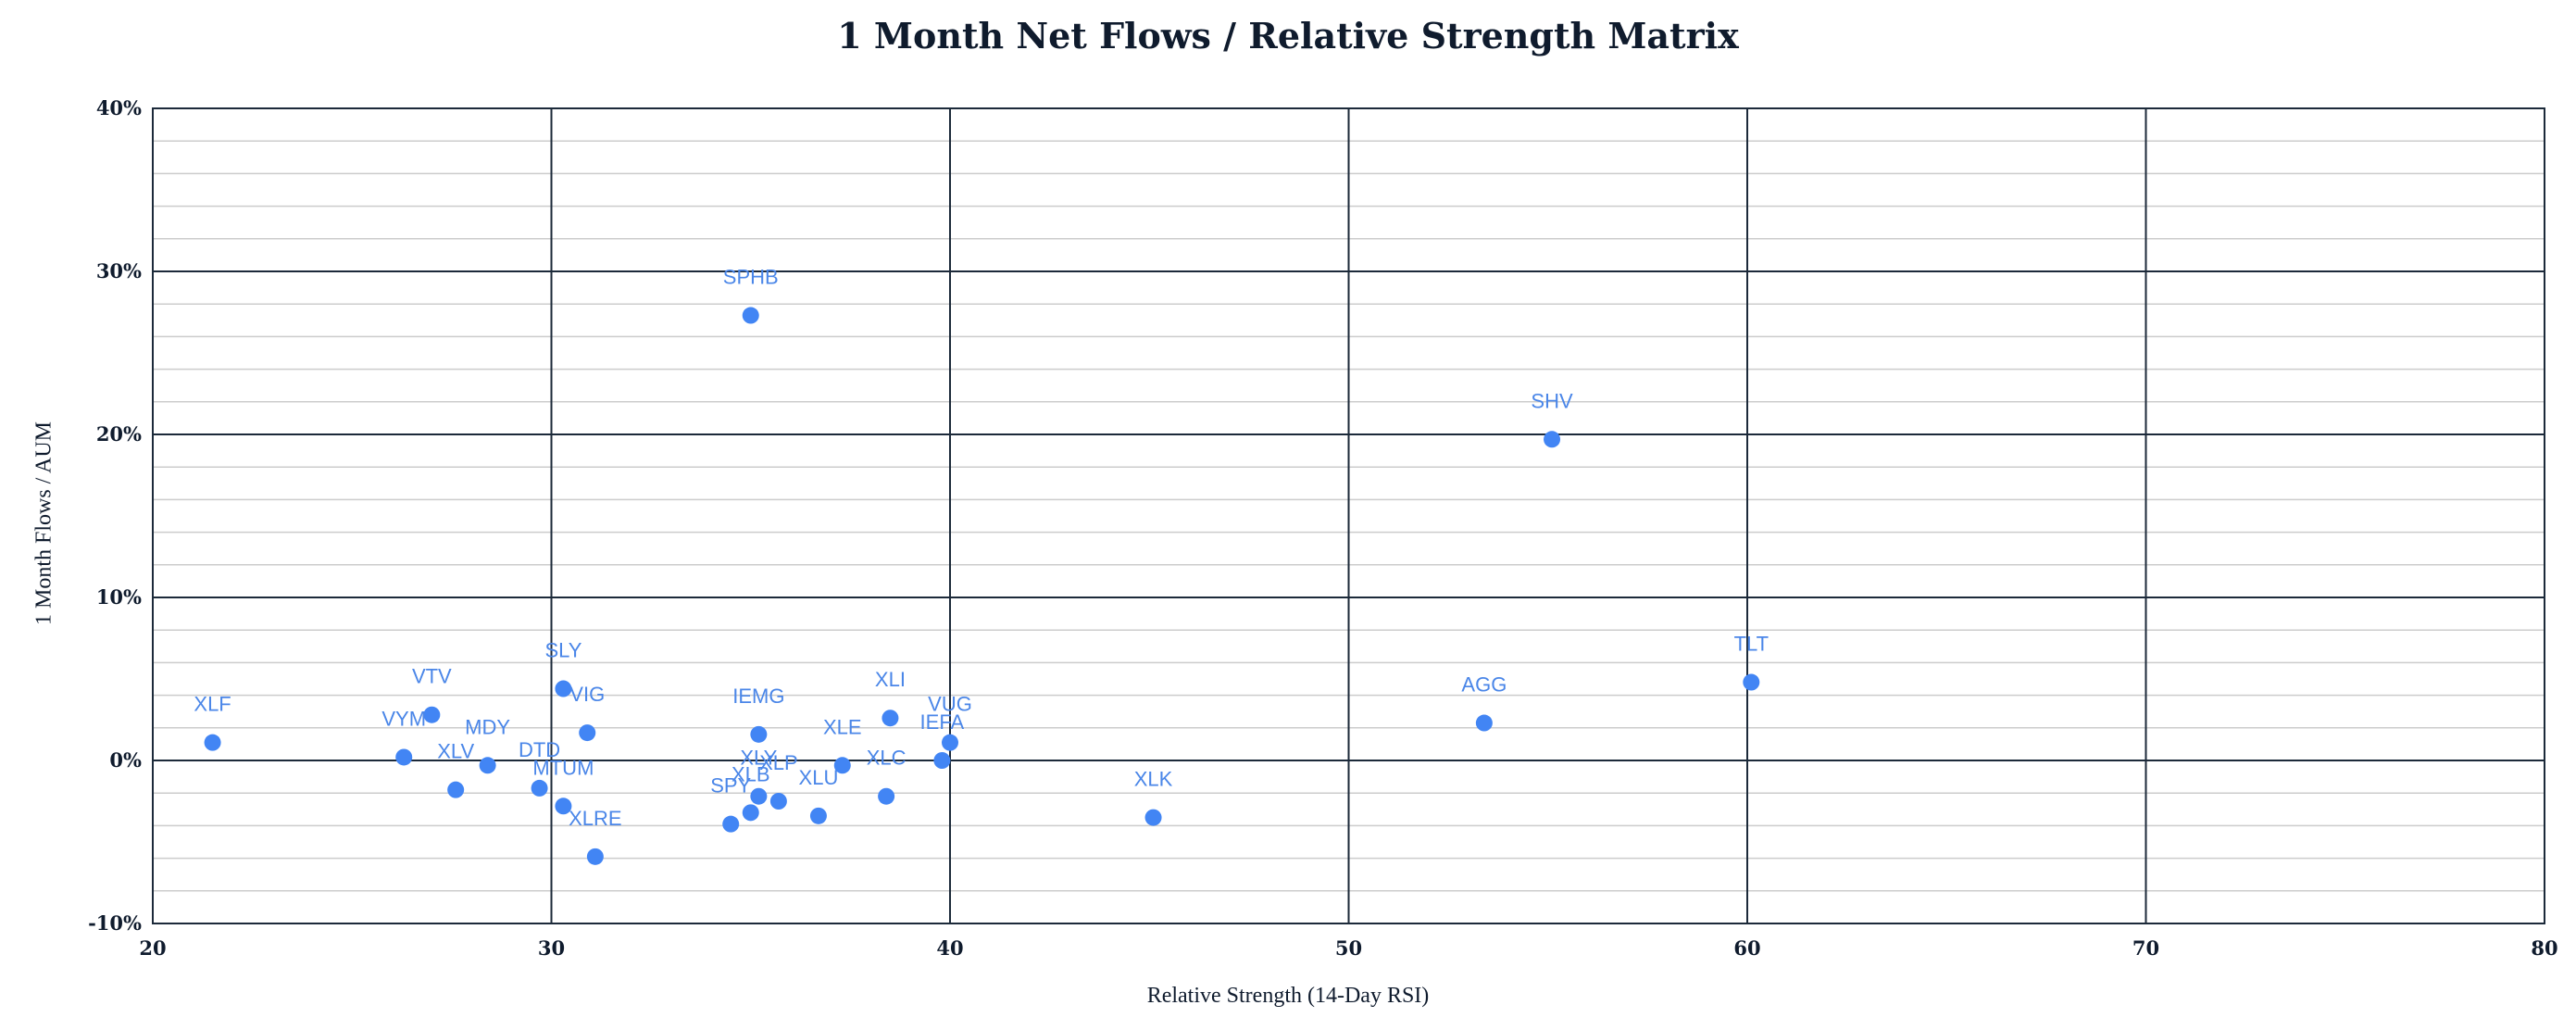  What do you see at coordinates (125, 760) in the screenshot?
I see `y-tick-label: 0%` at bounding box center [125, 760].